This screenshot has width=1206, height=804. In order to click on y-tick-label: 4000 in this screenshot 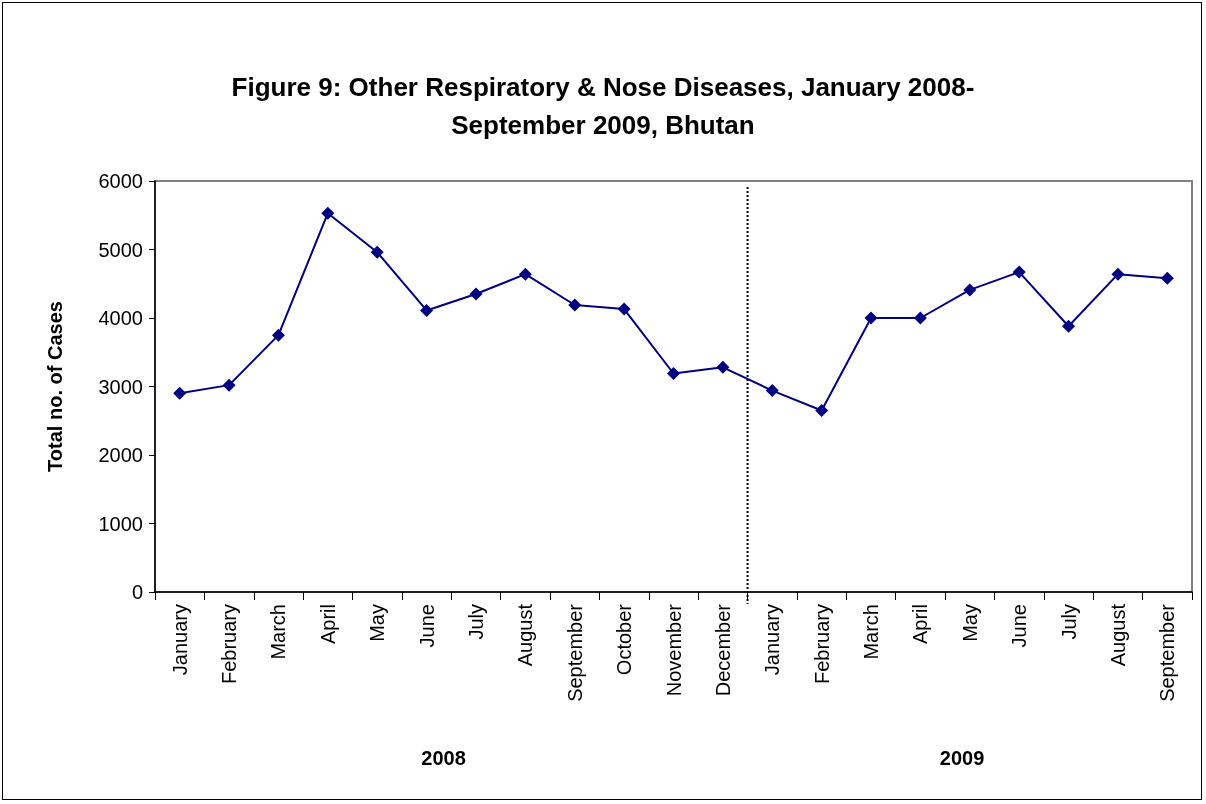, I will do `click(120, 318)`.